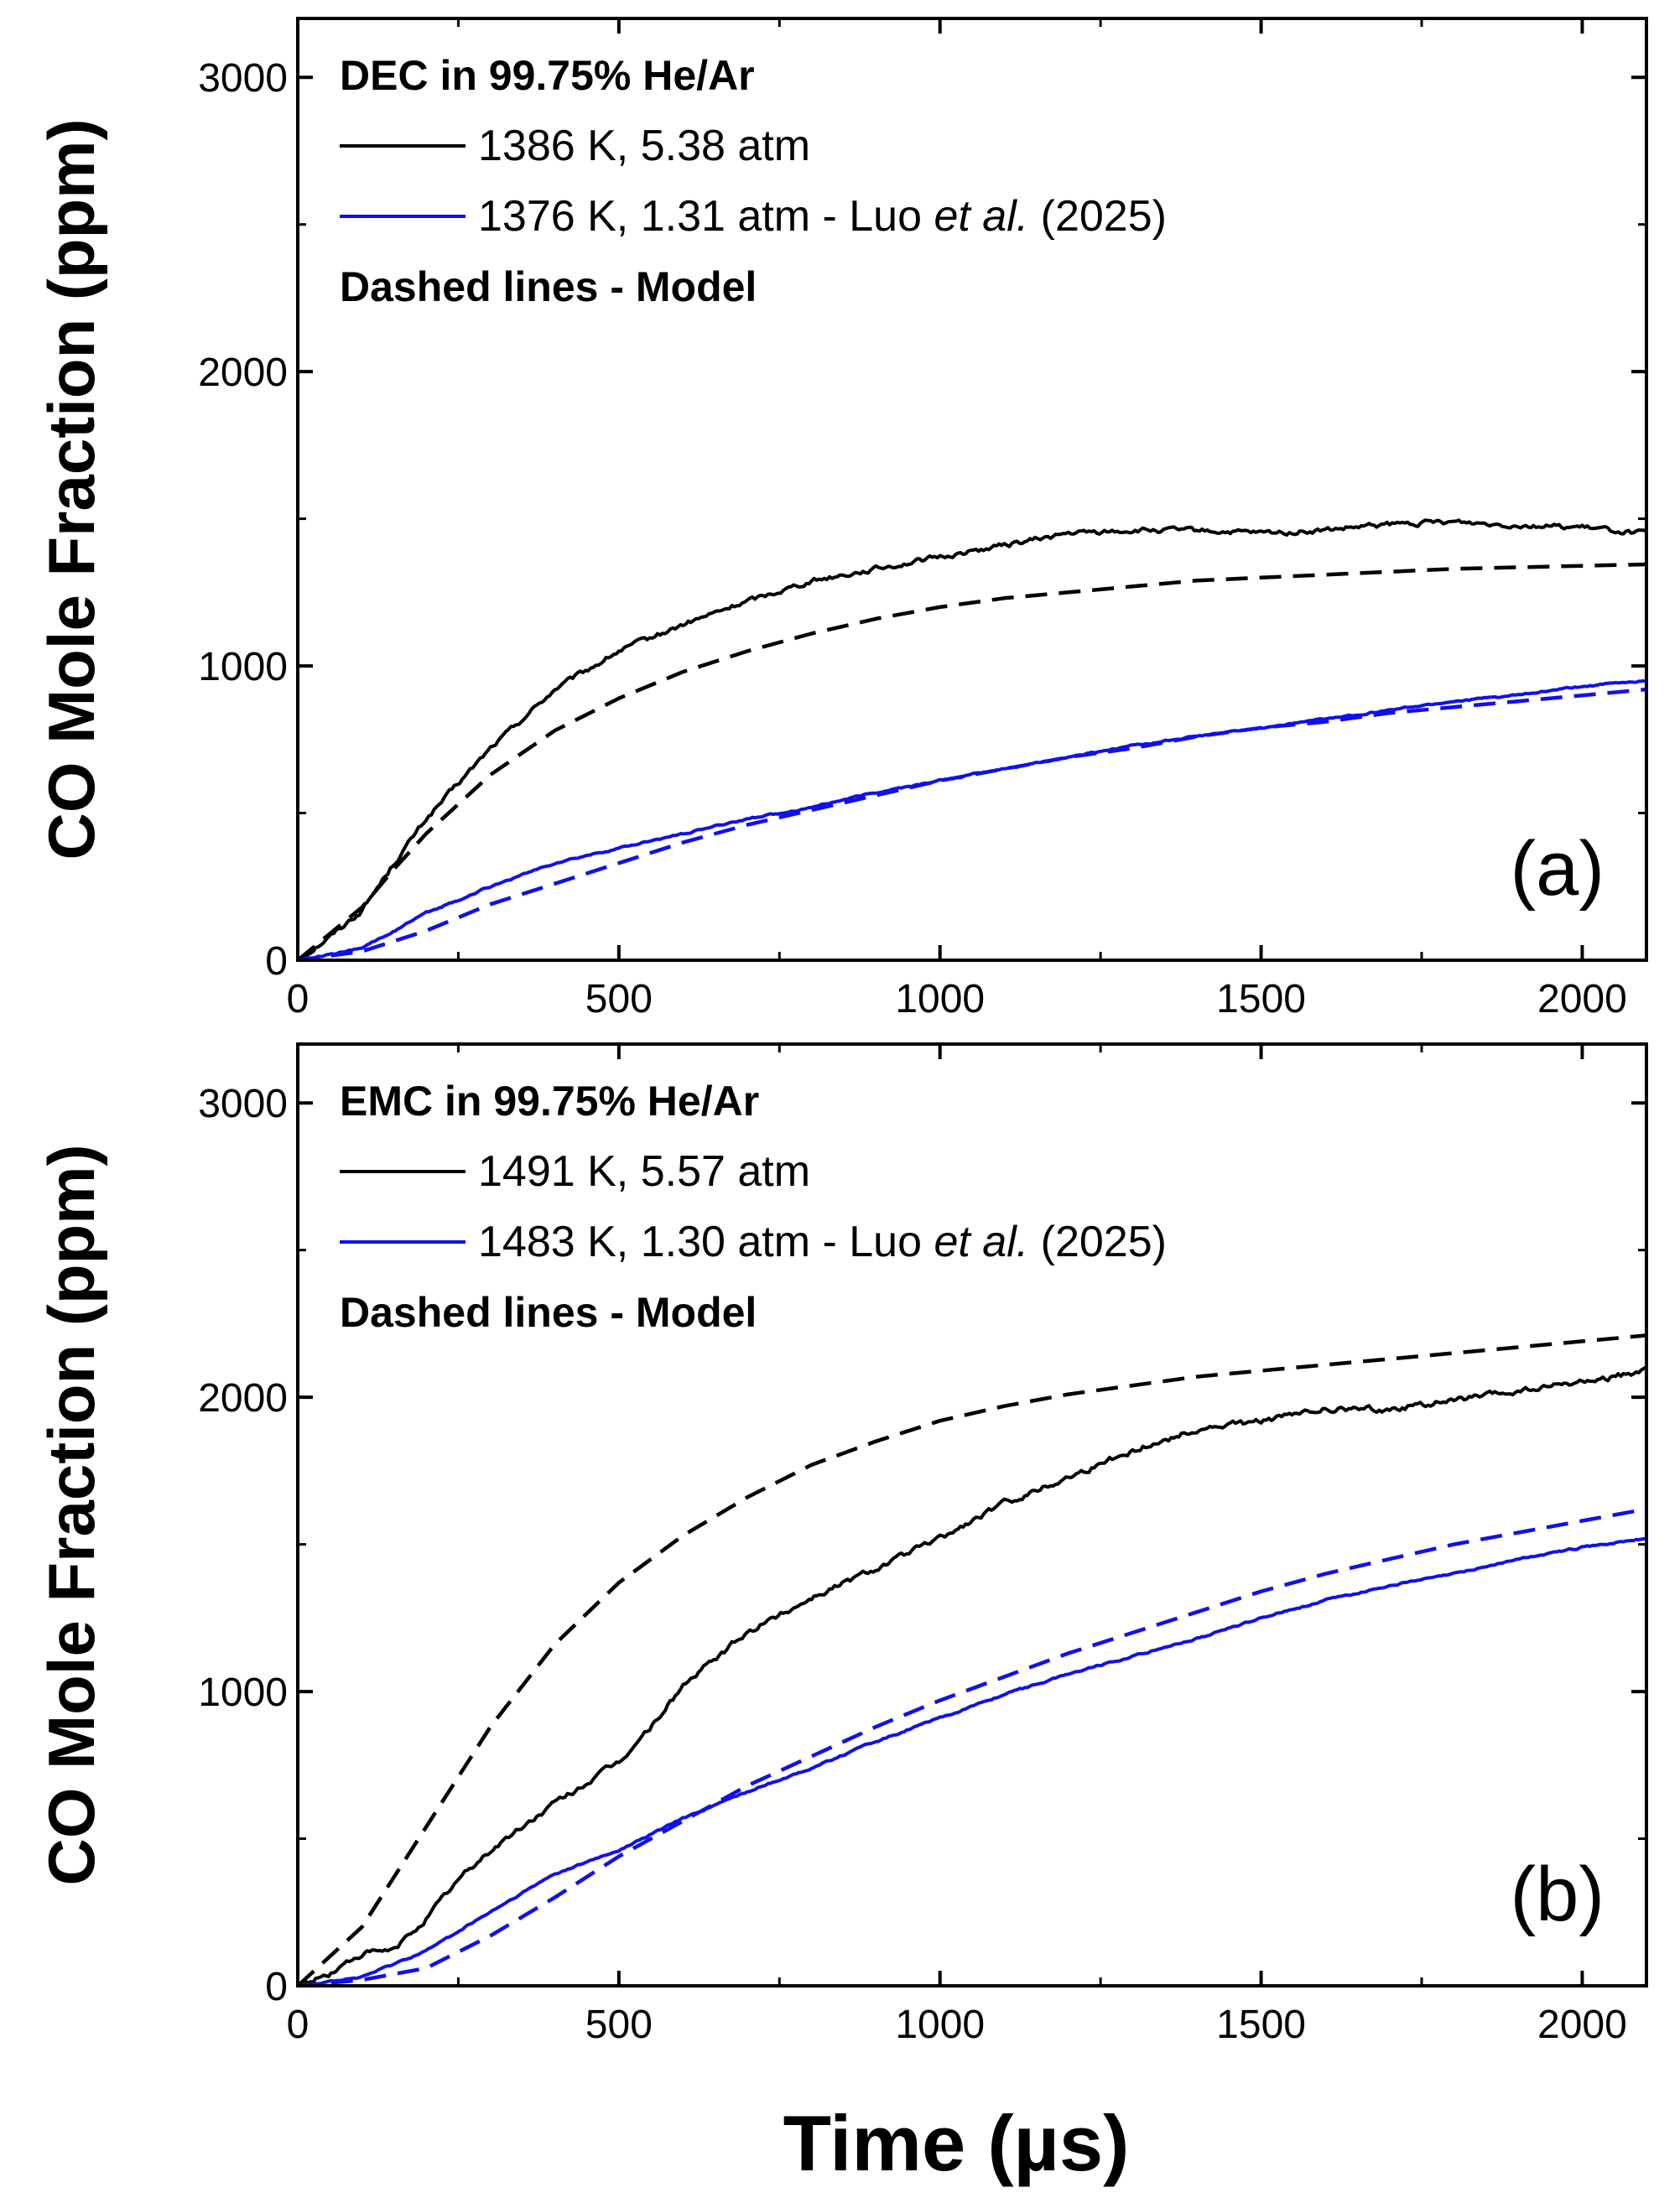 Image resolution: width=1680 pixels, height=2198 pixels. I want to click on panel-label: (b), so click(1558, 1894).